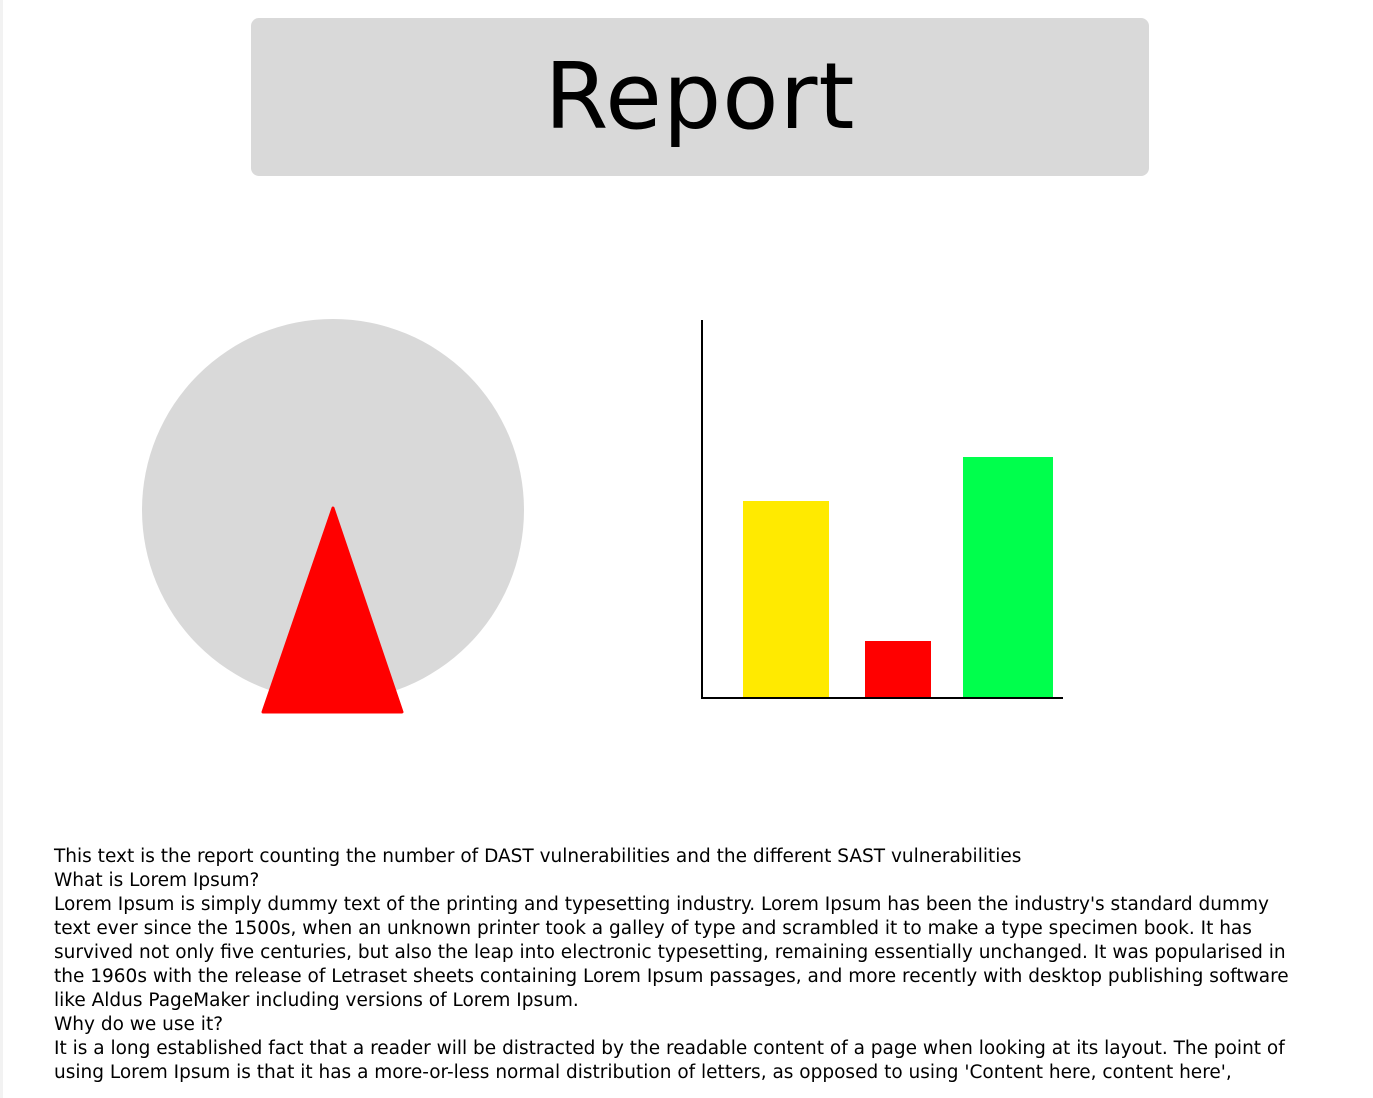  What do you see at coordinates (157, 880) in the screenshot?
I see `section-heading-what-is-lorem-ipsum: What is Lorem Ipsum?` at bounding box center [157, 880].